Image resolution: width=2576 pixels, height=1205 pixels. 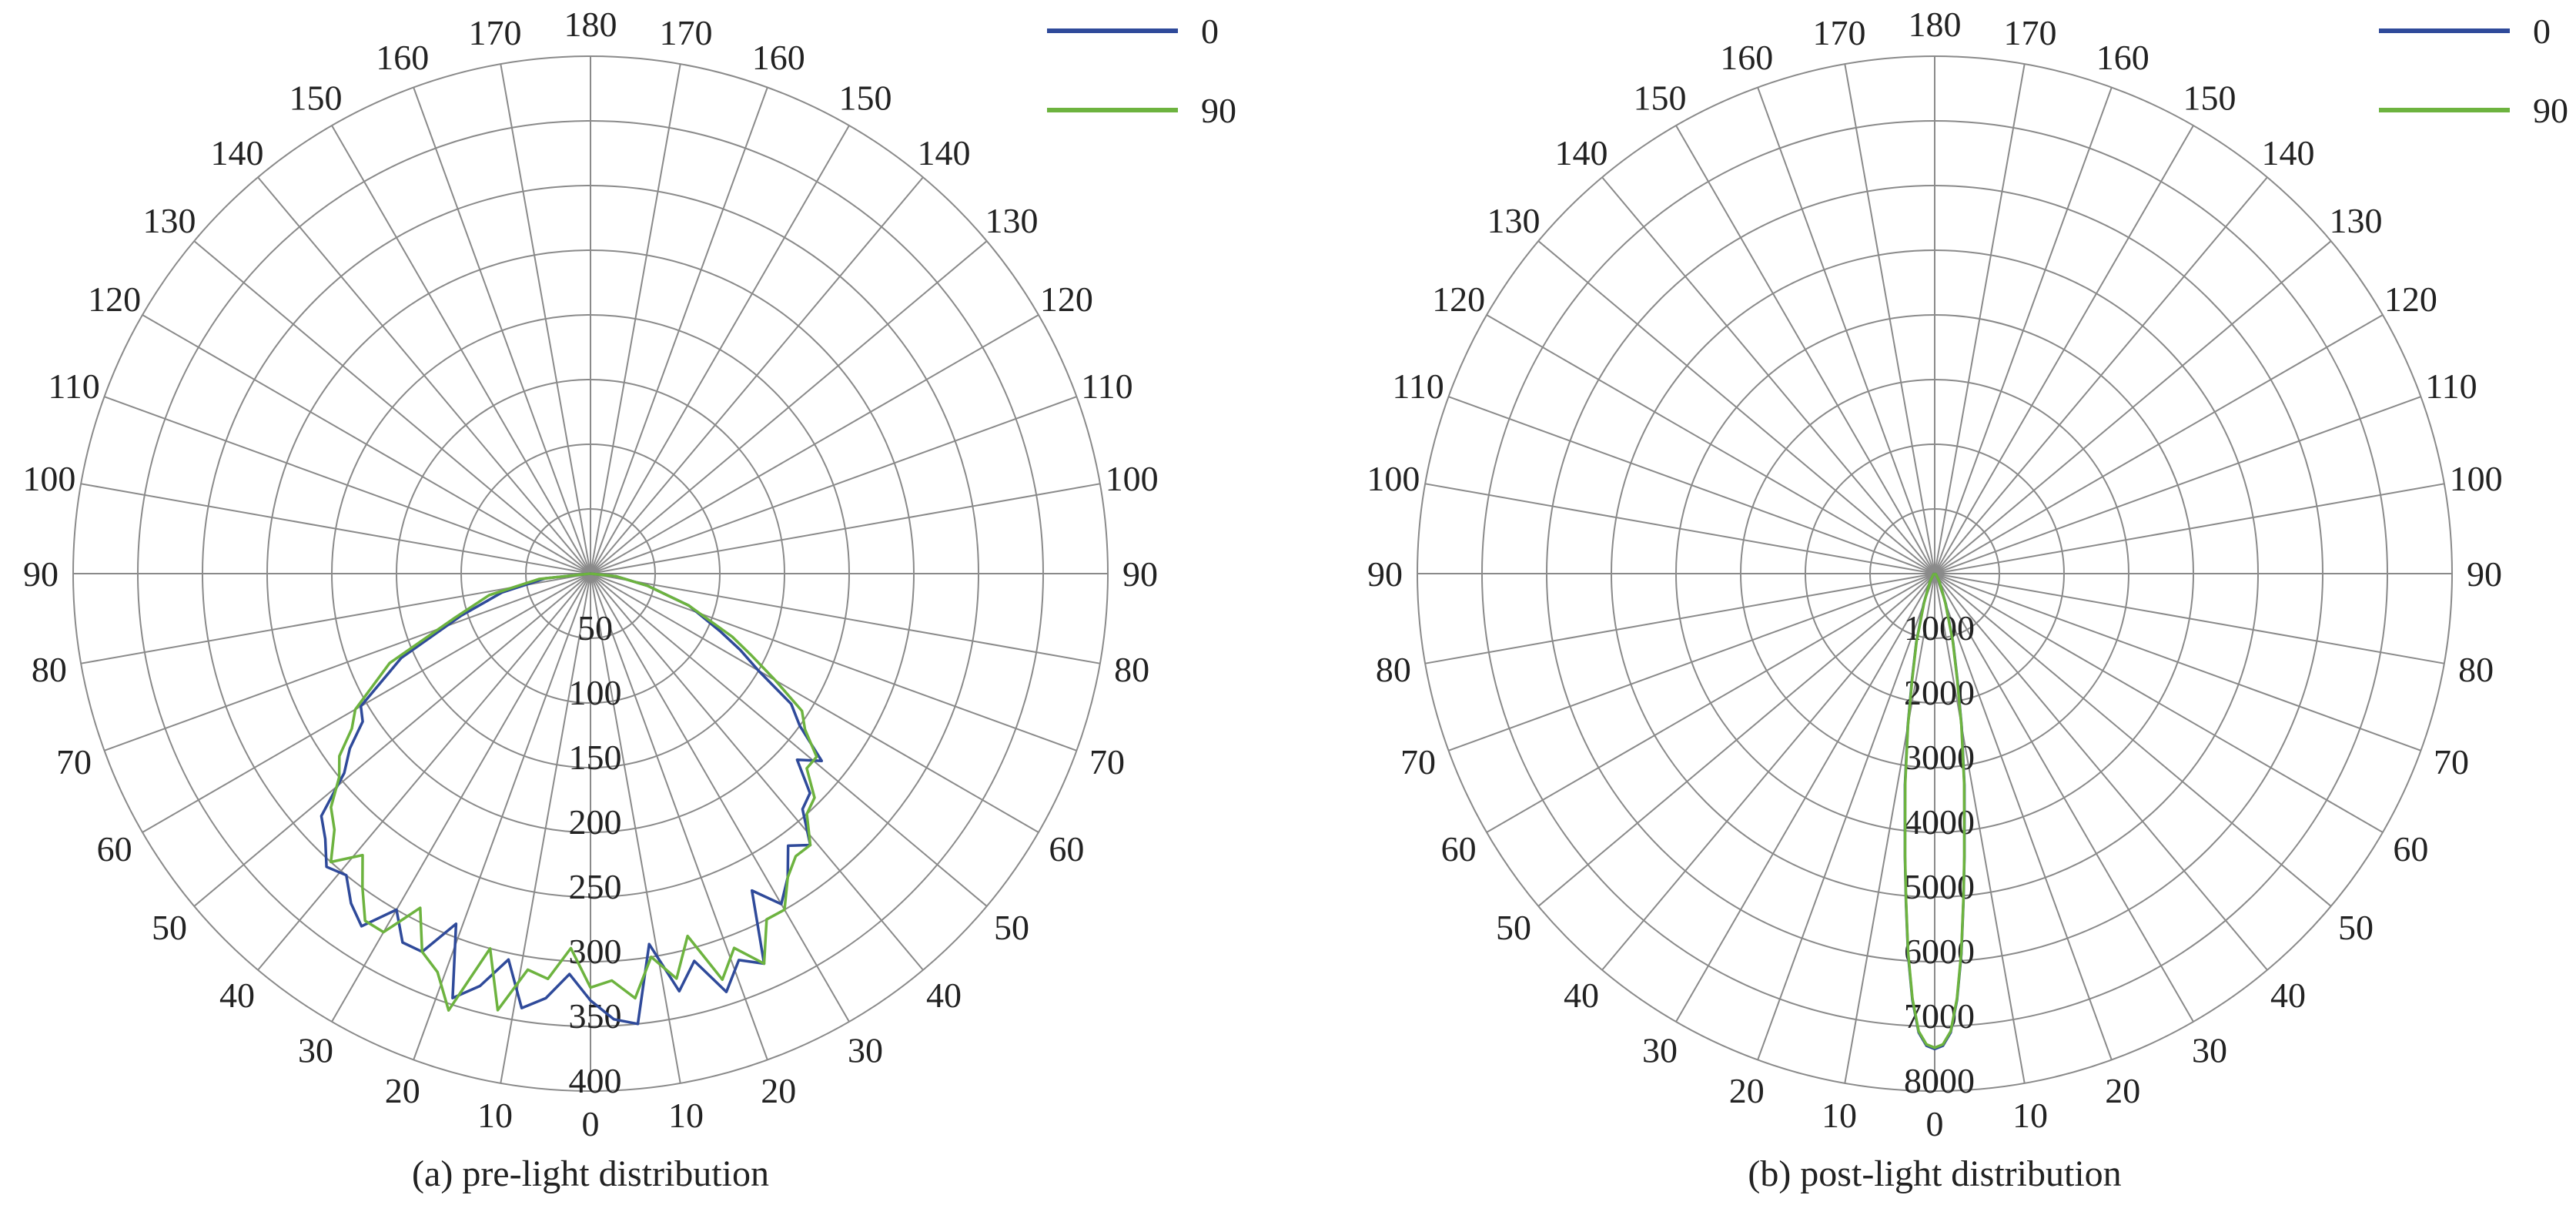 What do you see at coordinates (595, 693) in the screenshot?
I see `radial-tick-label: 100` at bounding box center [595, 693].